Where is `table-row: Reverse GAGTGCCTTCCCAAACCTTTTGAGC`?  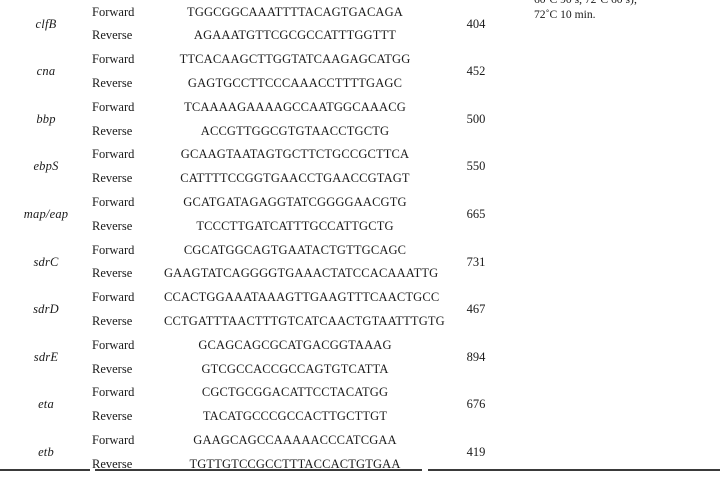 table-row: Reverse GAGTGCCTTCCCAAACCTTTTGAGC is located at coordinates (360, 83).